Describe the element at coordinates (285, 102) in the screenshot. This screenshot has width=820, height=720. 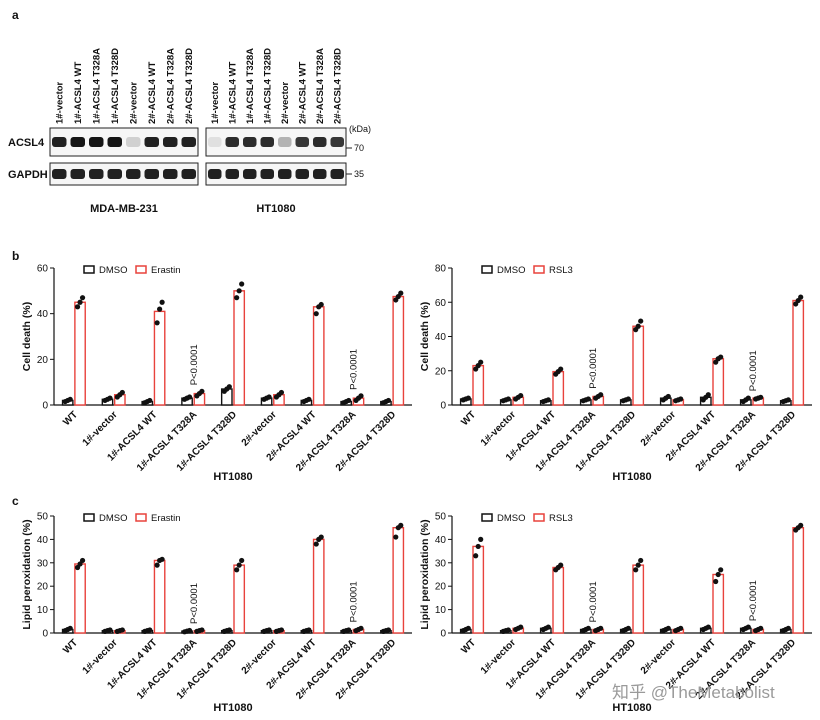
I see `blot-lane-label: 2#-vector` at that location.